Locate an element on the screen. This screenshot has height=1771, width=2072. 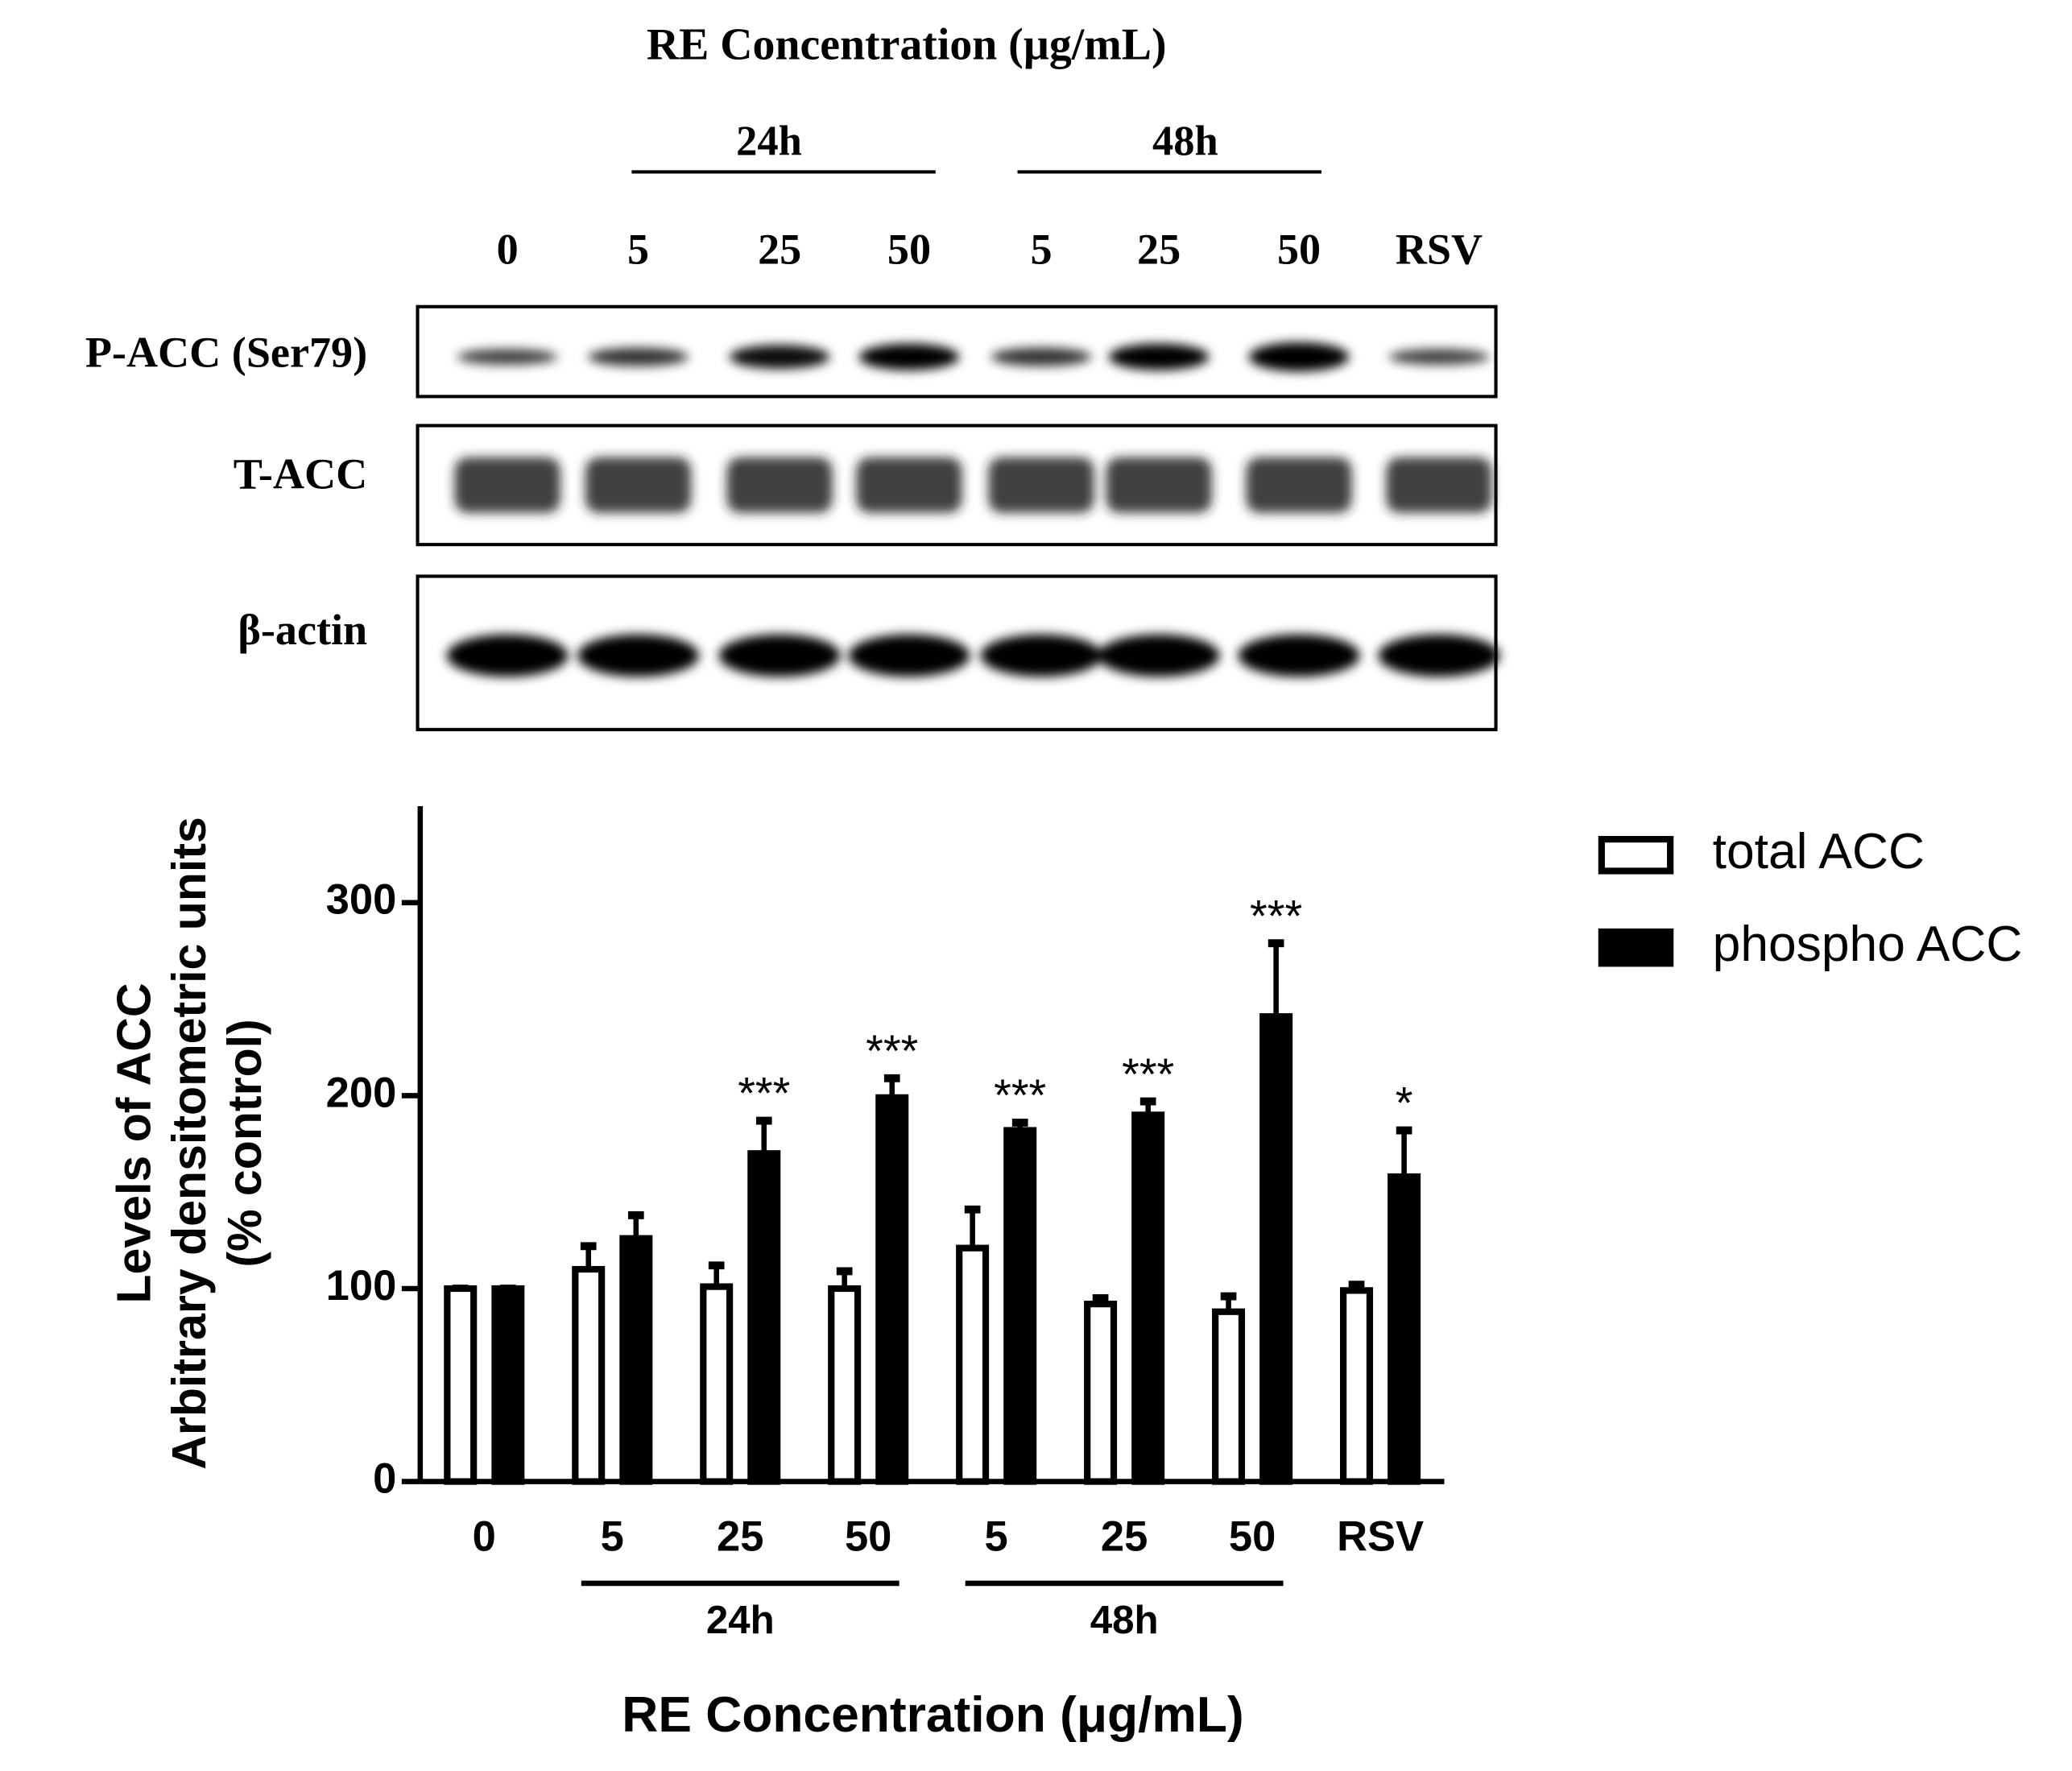
blot-group: 48h is located at coordinates (1185, 141).